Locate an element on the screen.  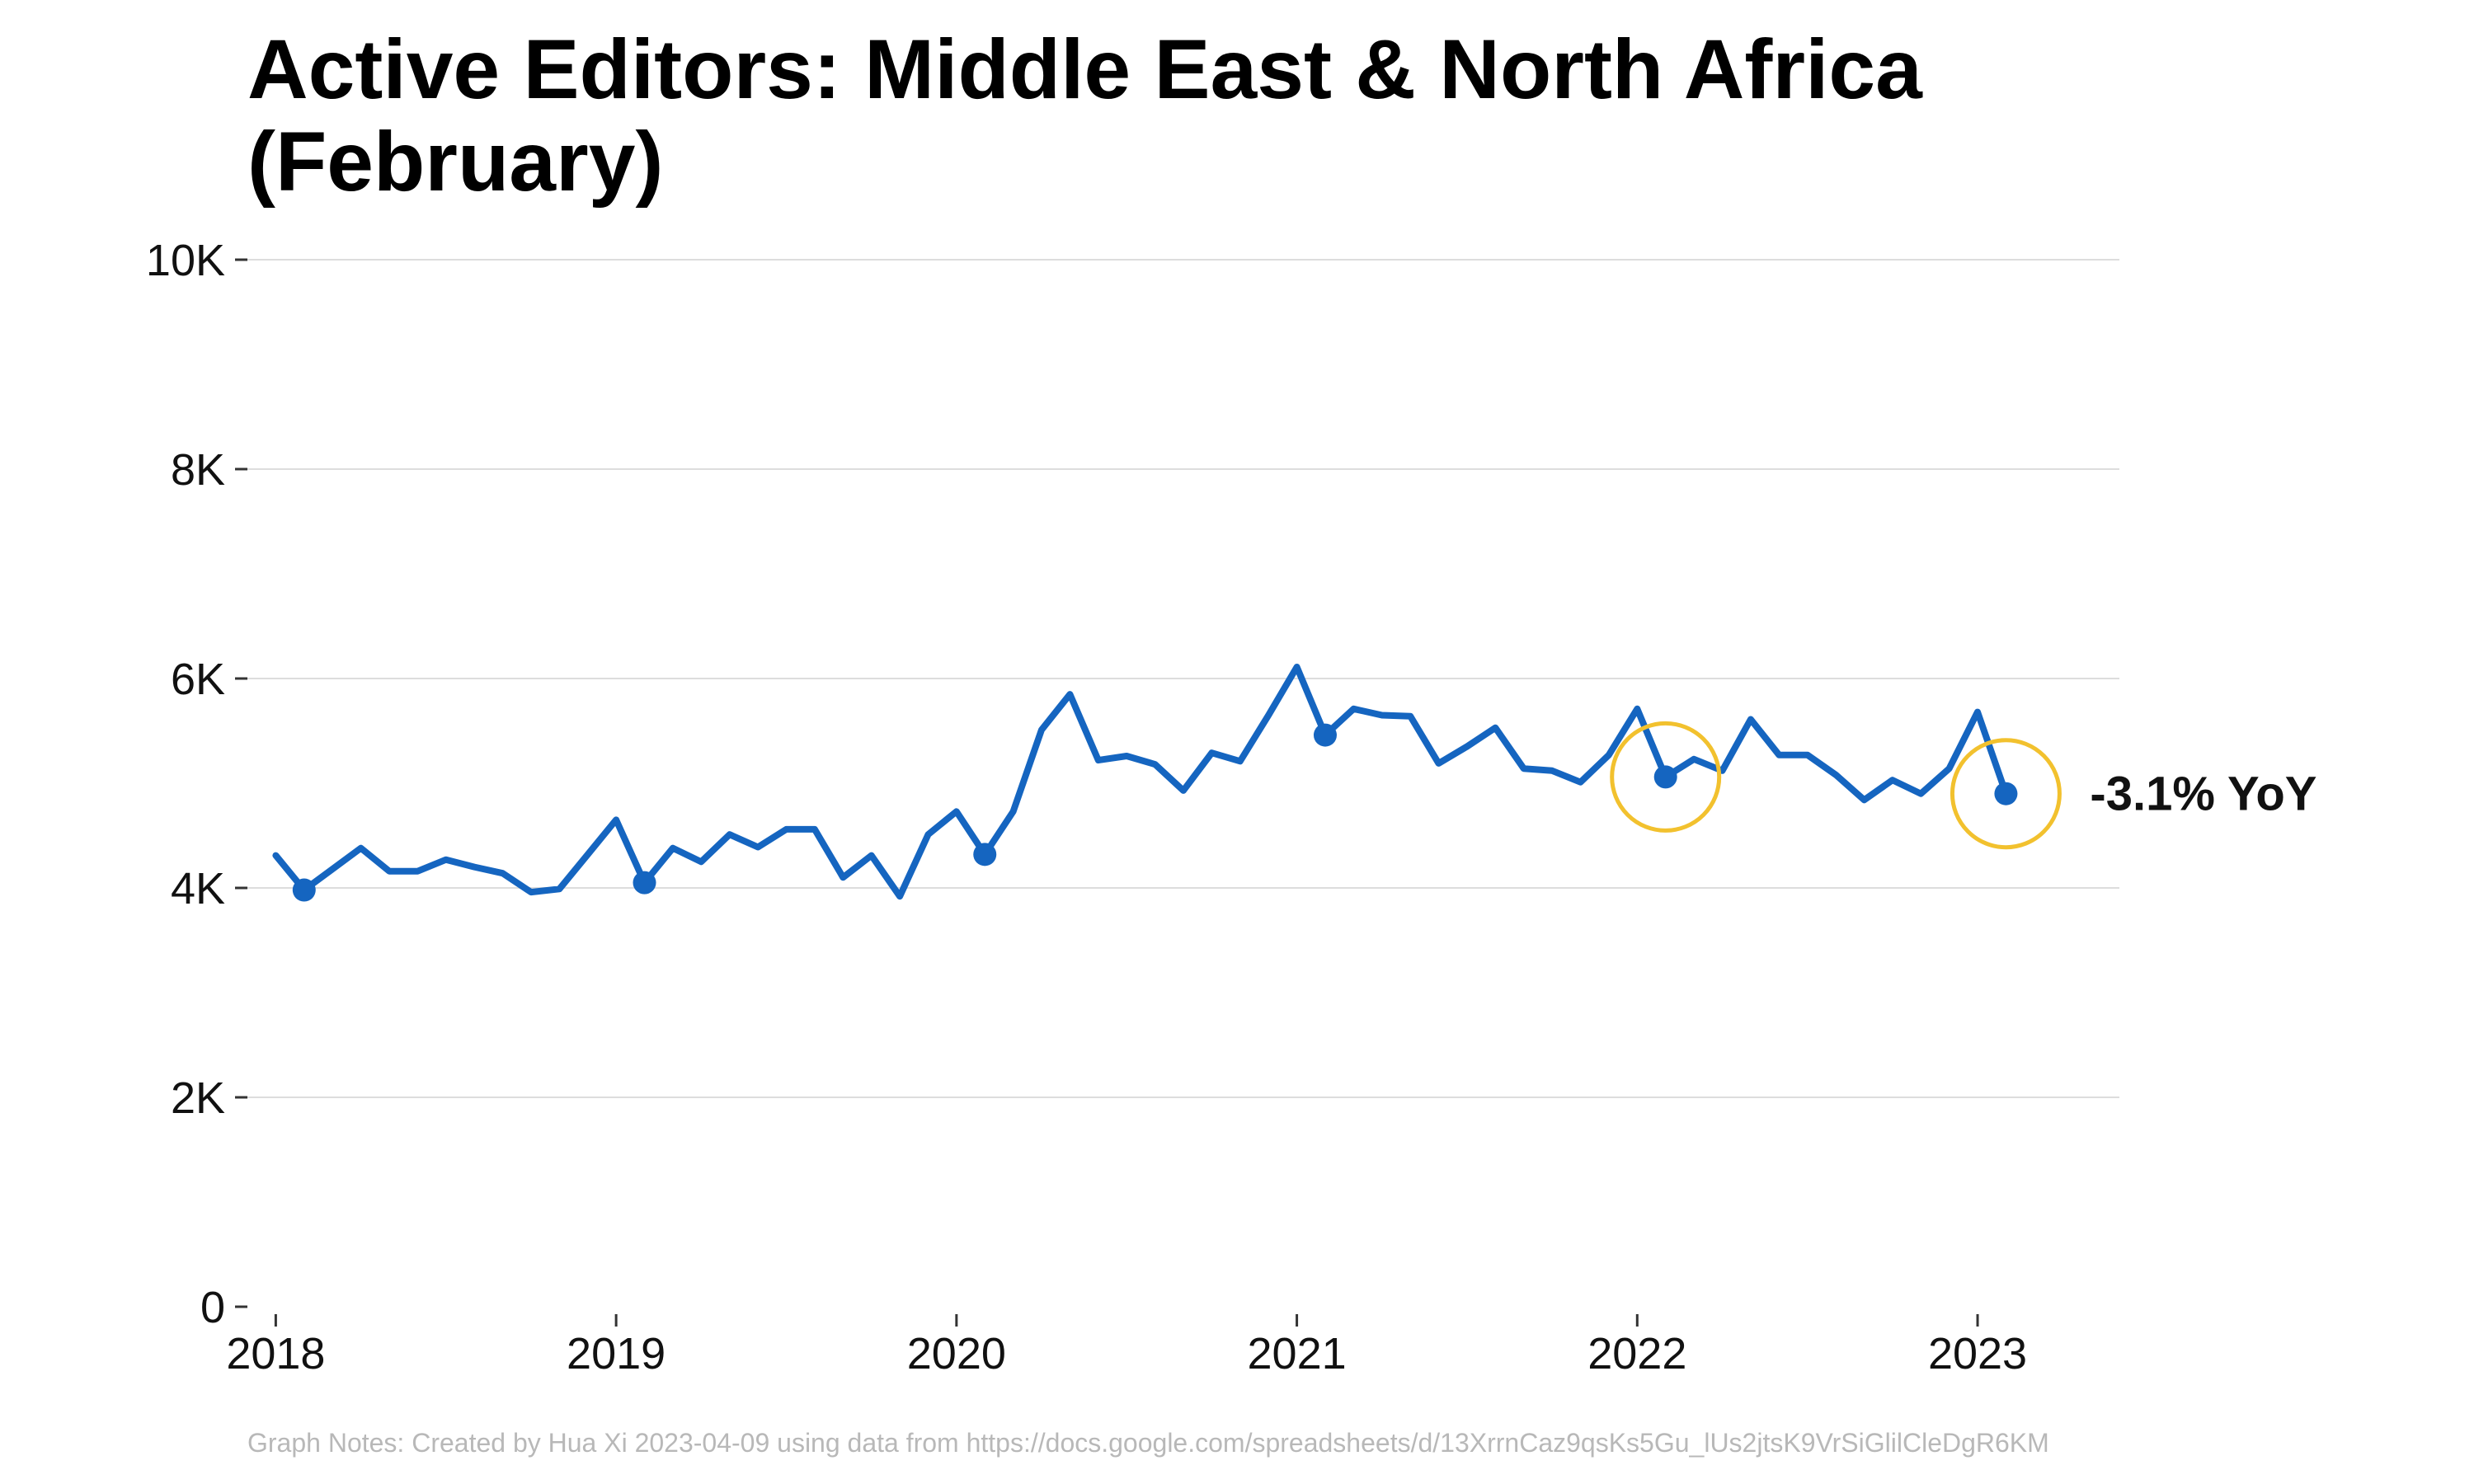
x-tick-label: 2020 is located at coordinates (956, 1353).